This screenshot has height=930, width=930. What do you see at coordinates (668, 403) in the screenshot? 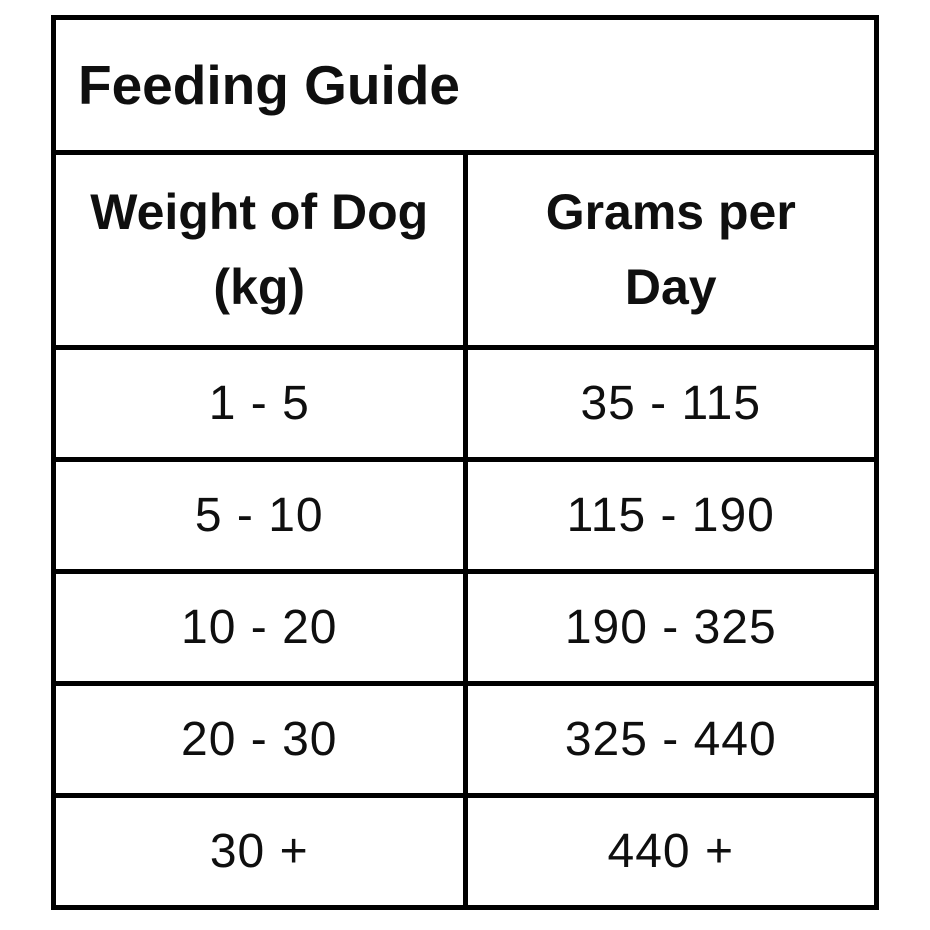
I see `grams-cell: 35 - 115` at bounding box center [668, 403].